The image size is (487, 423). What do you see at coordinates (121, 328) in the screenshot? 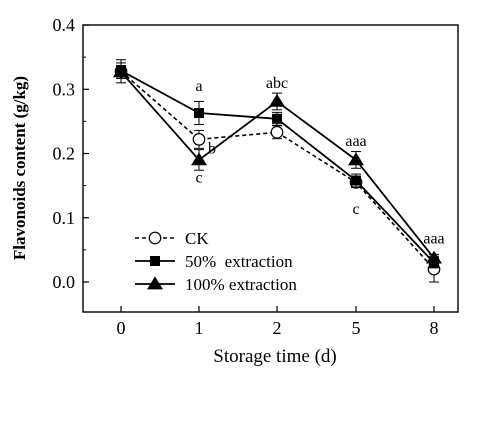
I see `x-tick-label: 0` at bounding box center [121, 328].